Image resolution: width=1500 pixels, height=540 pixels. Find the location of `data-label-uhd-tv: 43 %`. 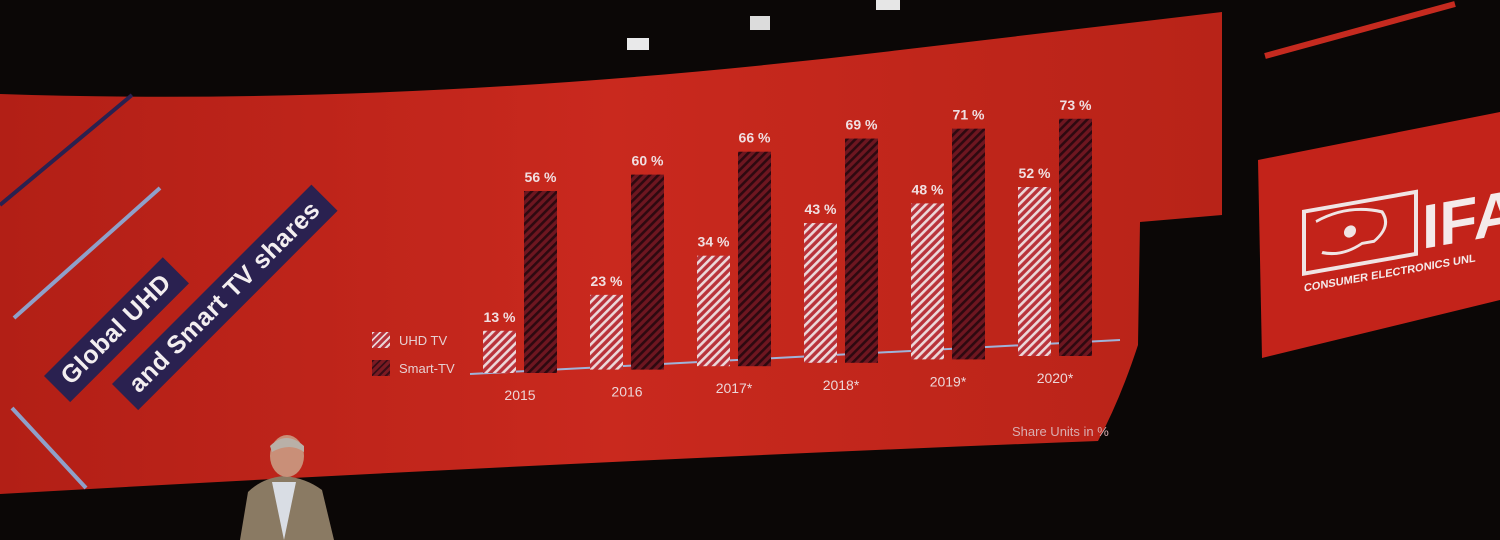

data-label-uhd-tv: 43 % is located at coordinates (821, 209).